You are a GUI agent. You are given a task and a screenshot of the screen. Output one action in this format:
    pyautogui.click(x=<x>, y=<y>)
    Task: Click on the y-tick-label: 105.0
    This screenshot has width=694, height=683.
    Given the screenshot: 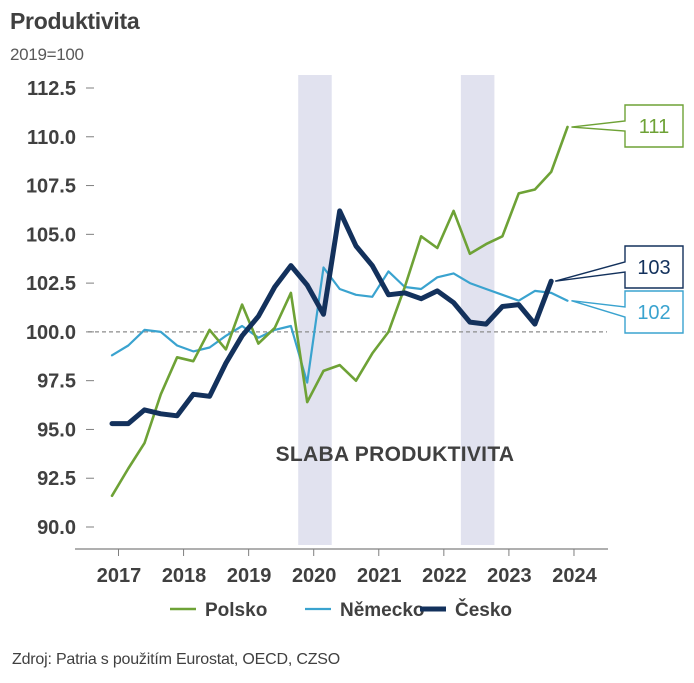 What is the action you would take?
    pyautogui.click(x=51, y=235)
    